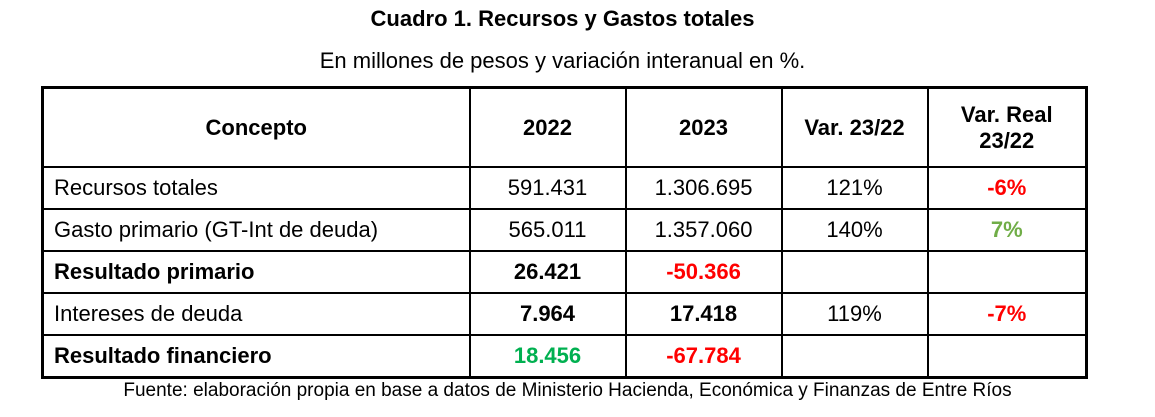 The height and width of the screenshot is (417, 1155). I want to click on table-row: Intereses de deuda 7.964 17.418 119% -7%, so click(564, 314).